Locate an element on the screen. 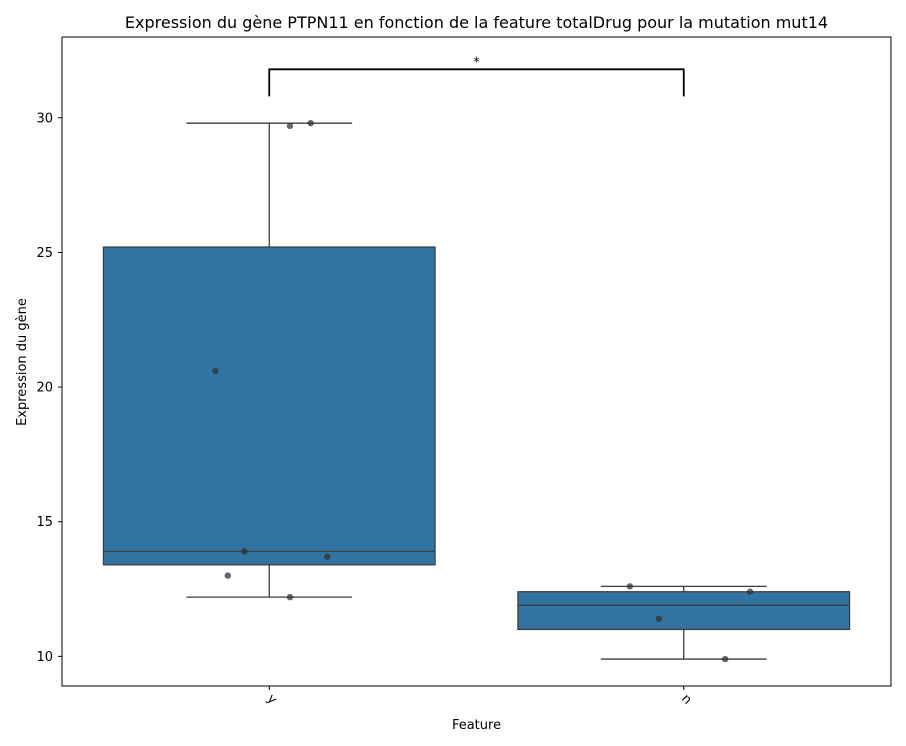  y-tick-label: 30 is located at coordinates (44, 118).